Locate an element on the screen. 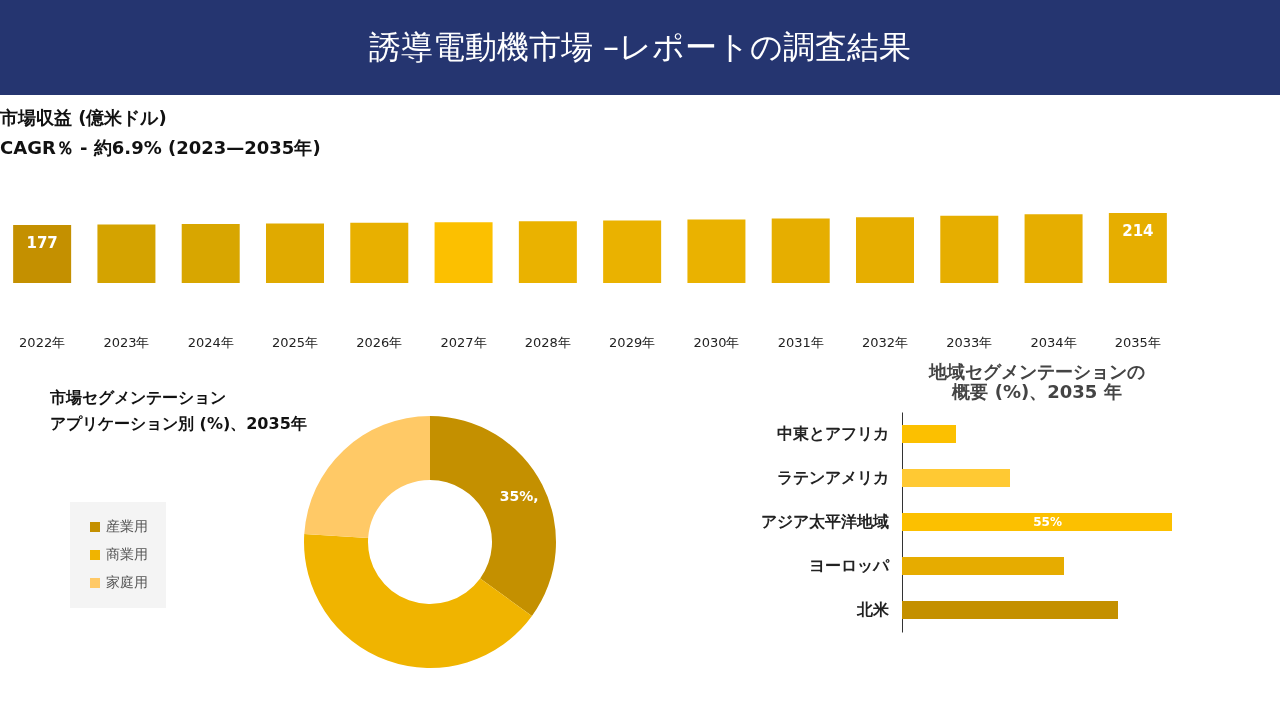  data-label: 55% is located at coordinates (1047, 522).